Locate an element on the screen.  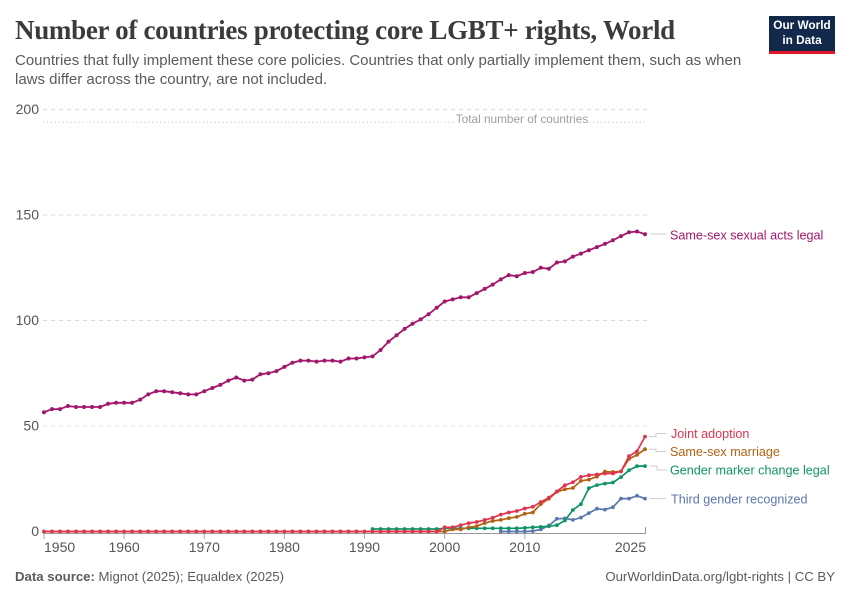
svg-text: Joint adoption is located at coordinates (710, 434).